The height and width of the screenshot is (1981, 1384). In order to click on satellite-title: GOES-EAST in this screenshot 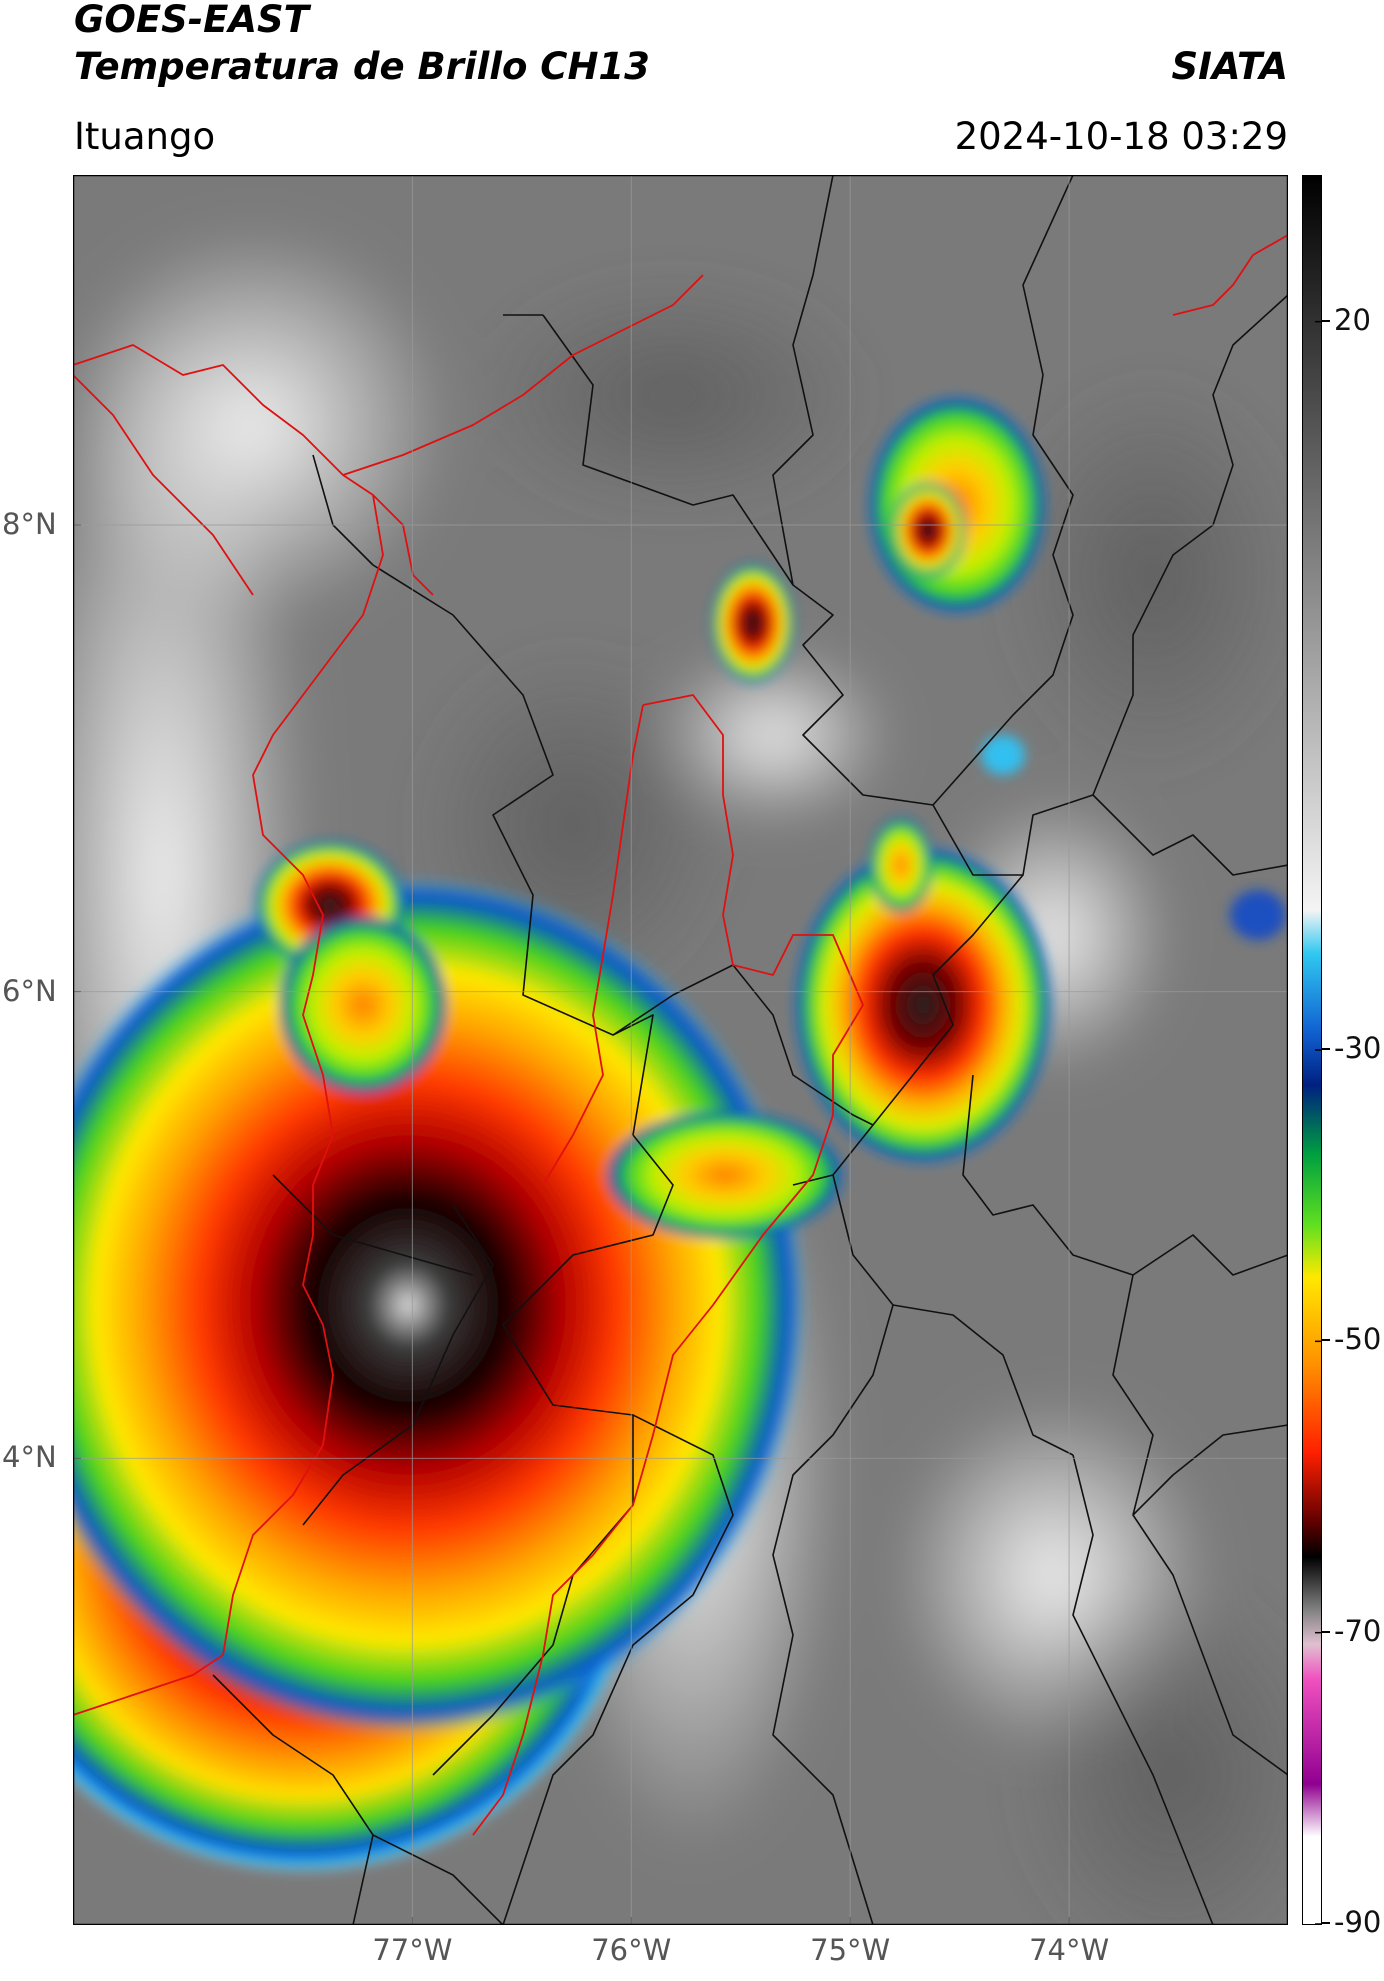, I will do `click(191, 20)`.